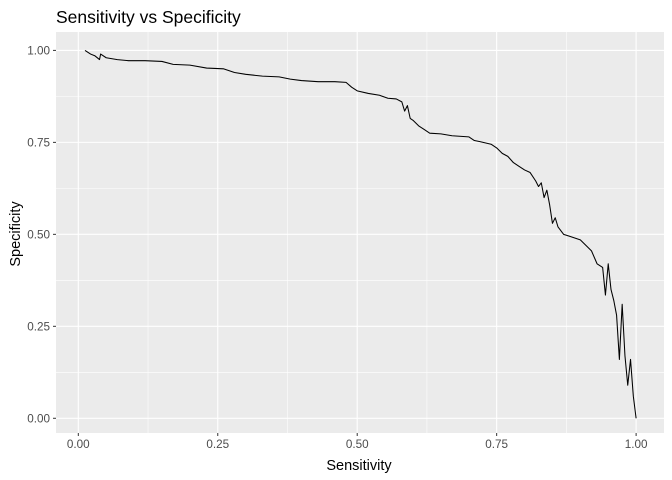 The width and height of the screenshot is (672, 480). Describe the element at coordinates (38, 326) in the screenshot. I see `y-tick-label: 0.25` at that location.